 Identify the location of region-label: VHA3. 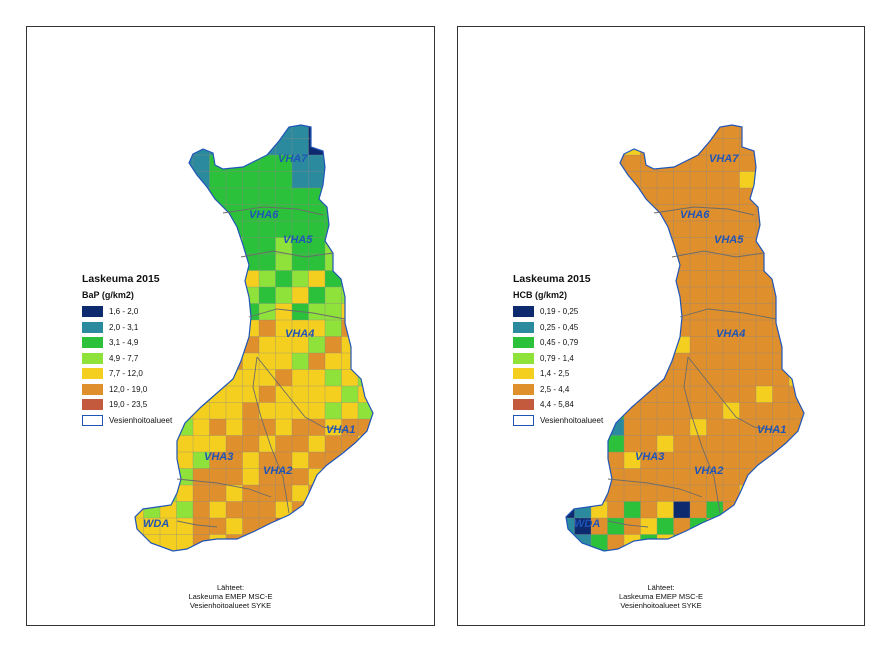
(218, 457).